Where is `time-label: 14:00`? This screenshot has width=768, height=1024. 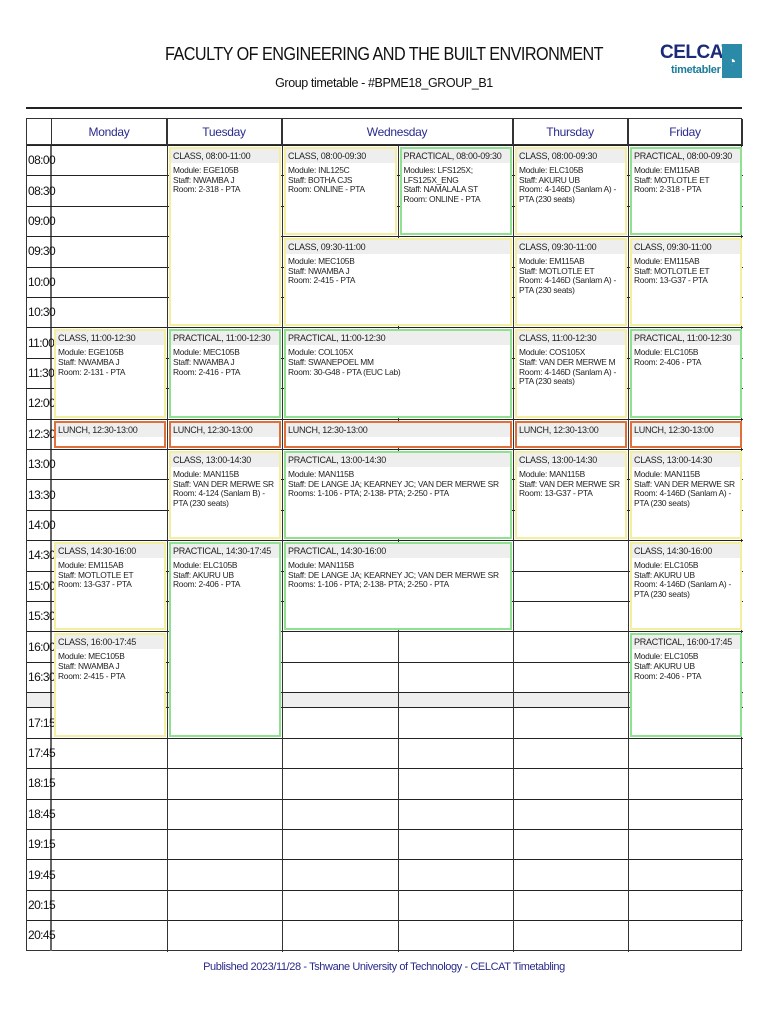
time-label: 14:00 is located at coordinates (41, 525).